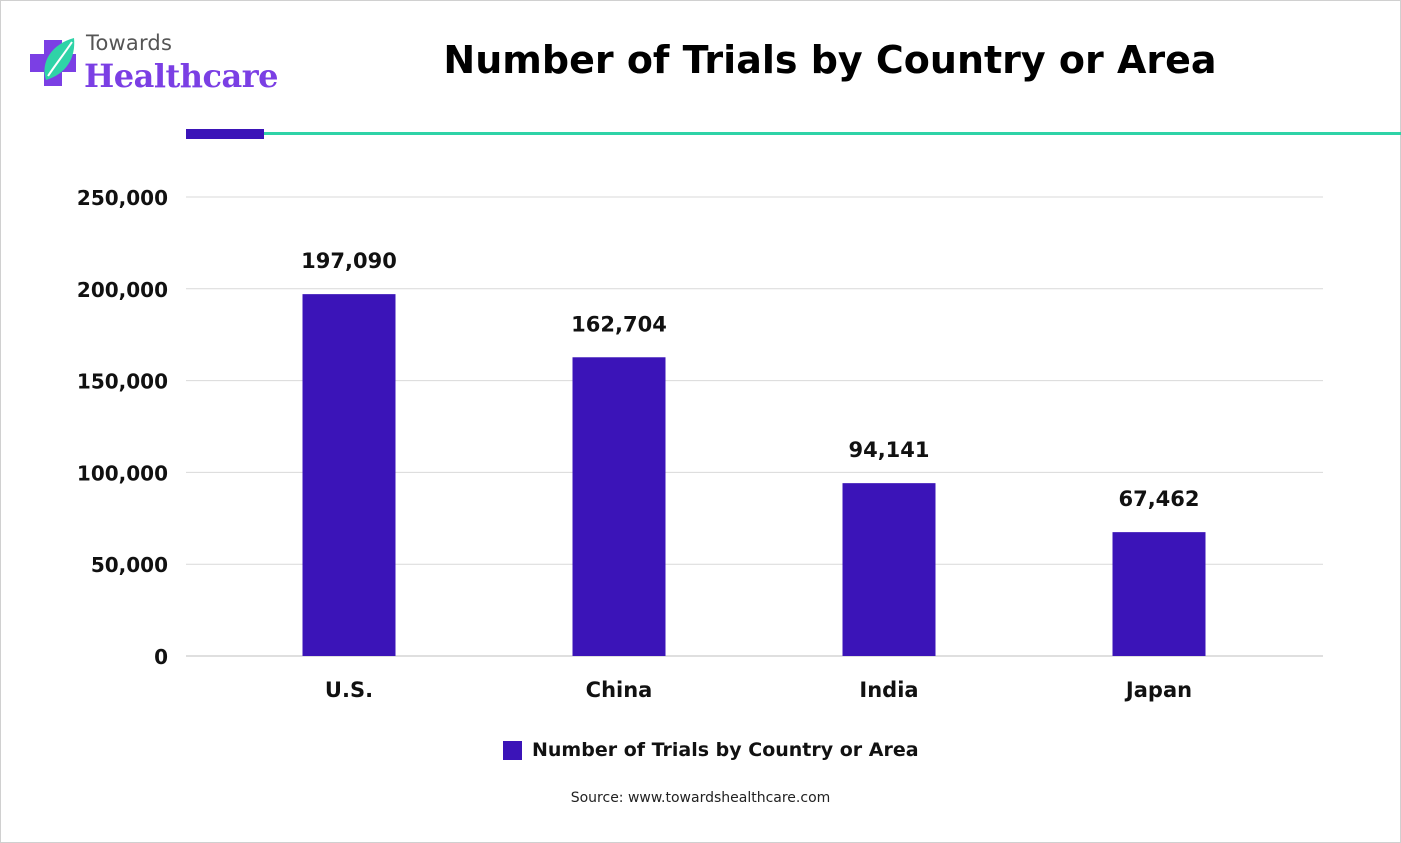 The image size is (1401, 843). Describe the element at coordinates (181, 76) in the screenshot. I see `logo-text-healthcare: Healthcare` at that location.